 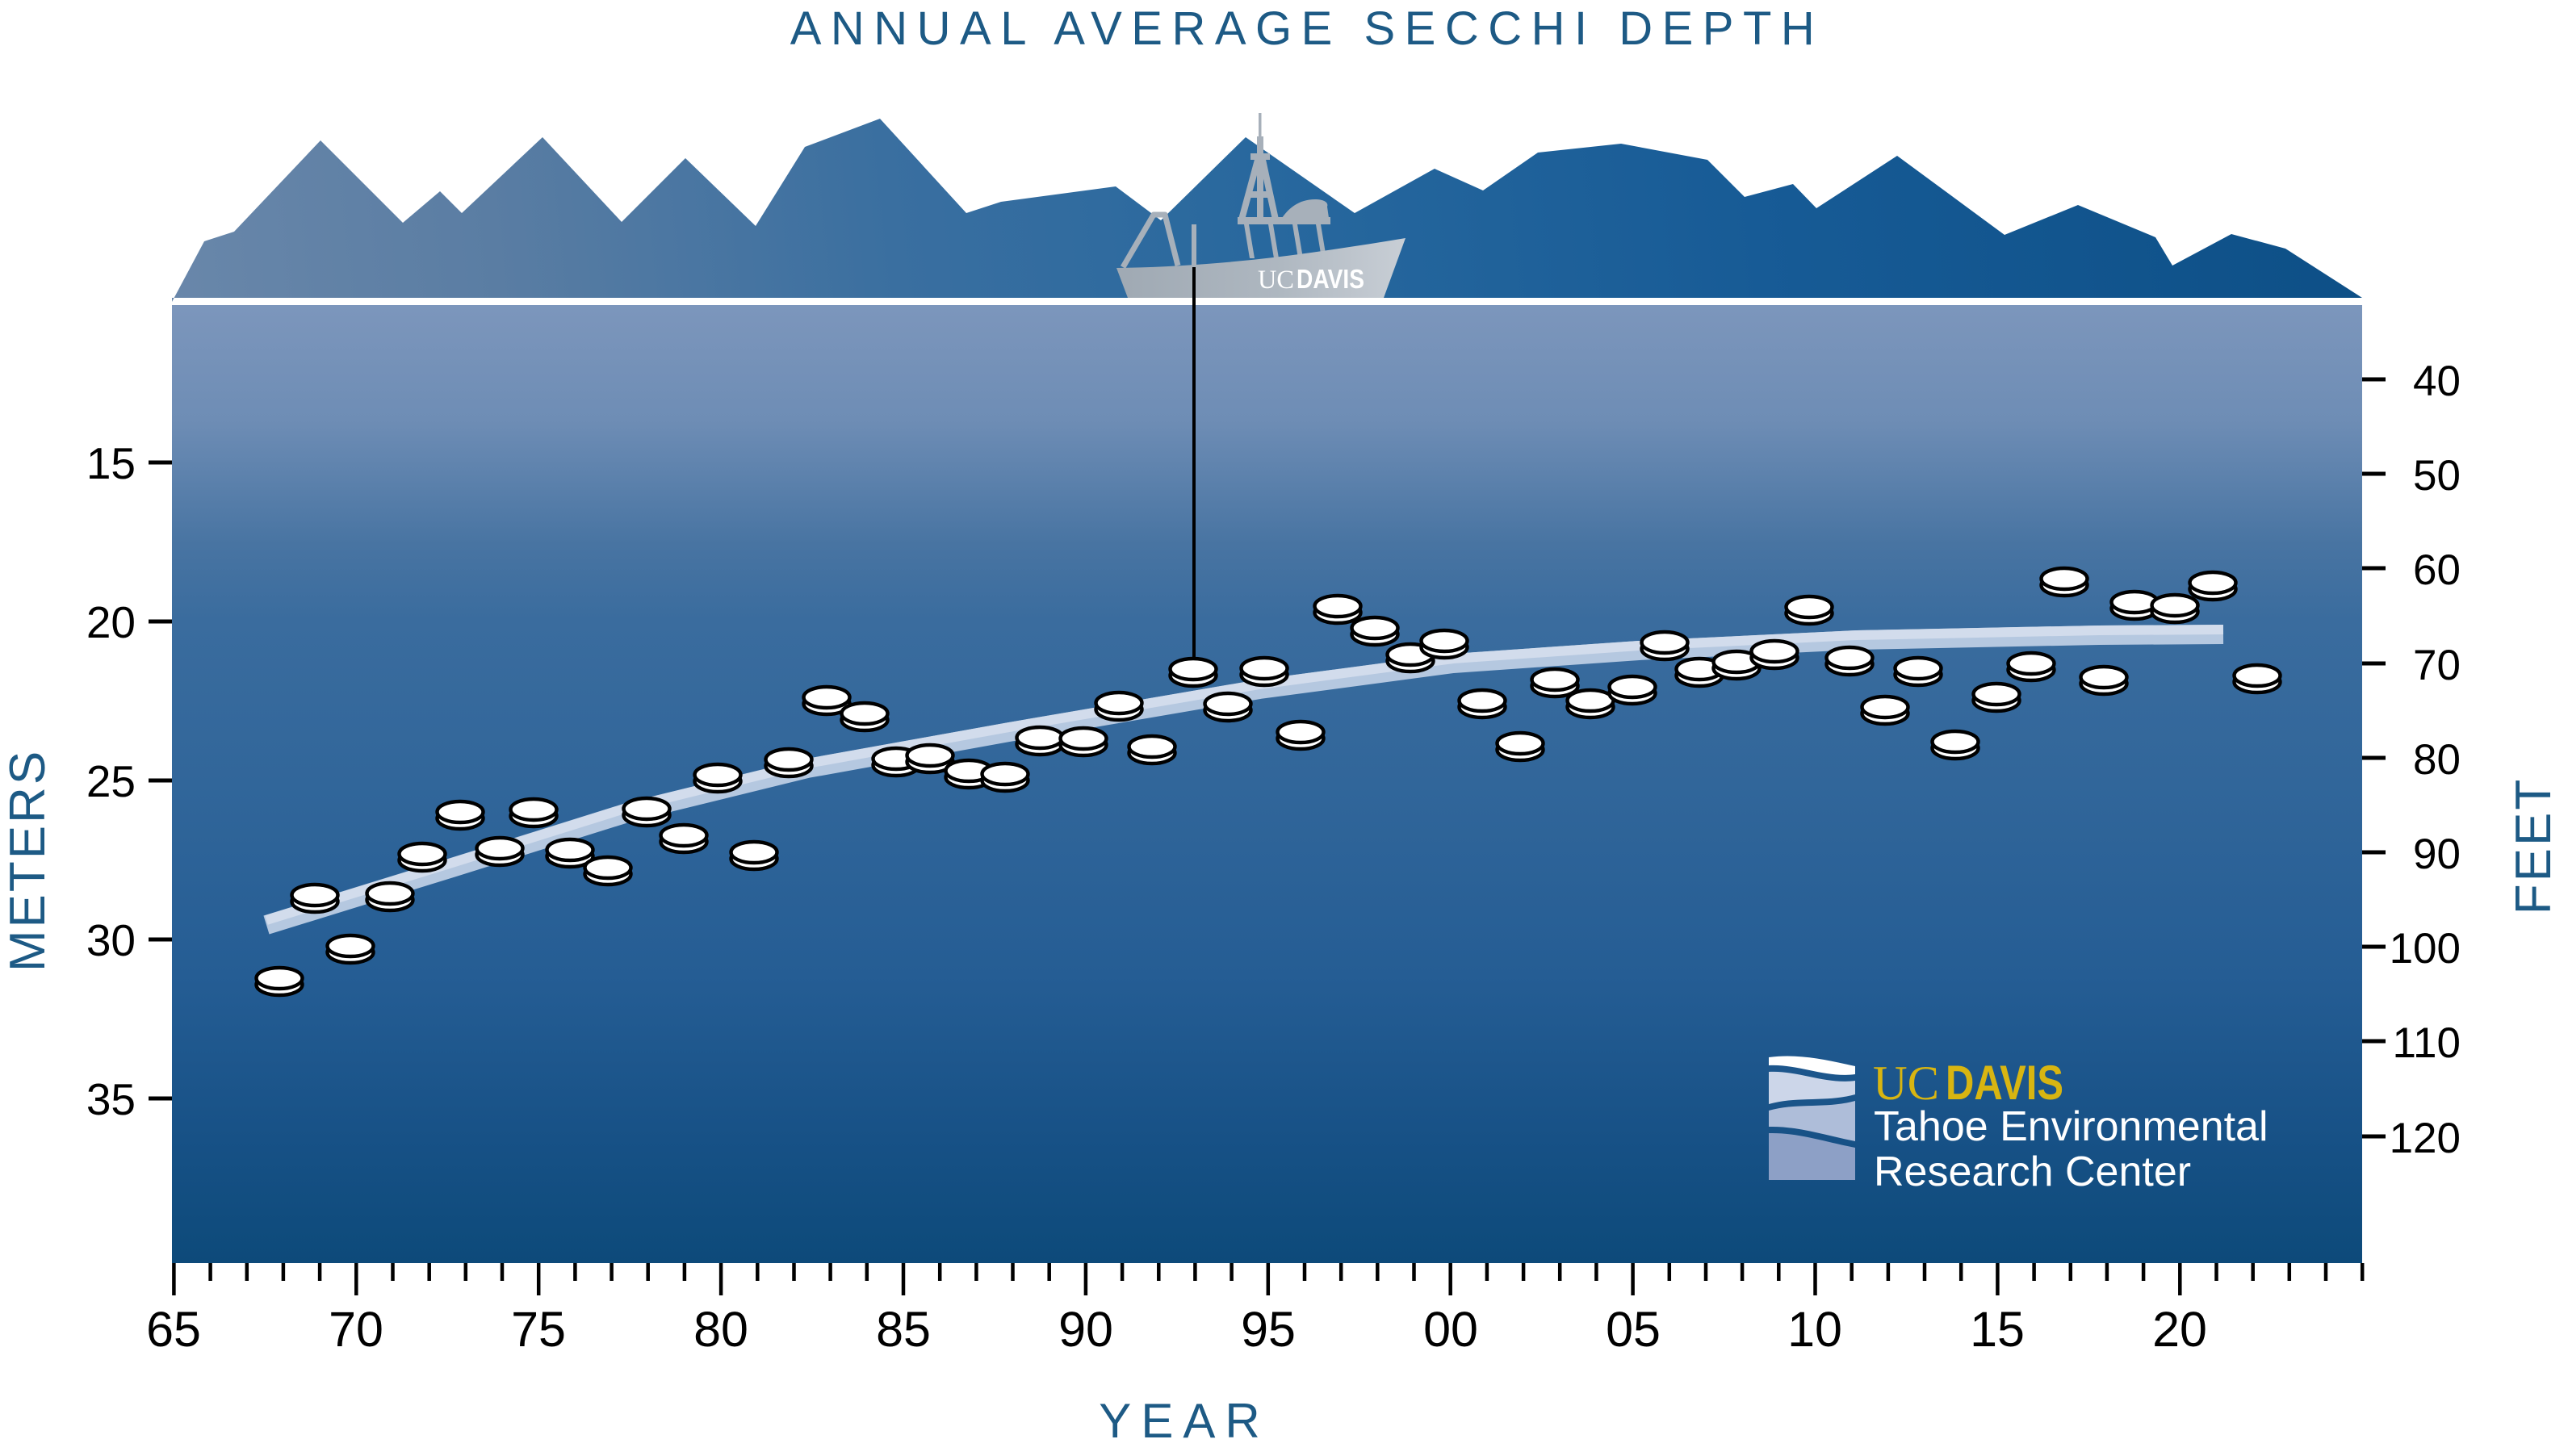 What do you see at coordinates (2437, 570) in the screenshot?
I see `svg-text: 60` at bounding box center [2437, 570].